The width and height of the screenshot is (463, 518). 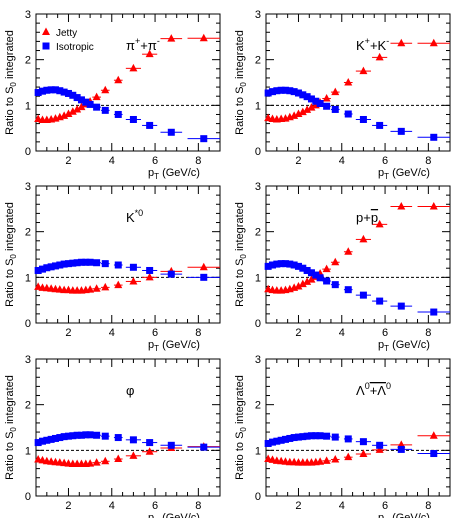 What do you see at coordinates (367, 386) in the screenshot?
I see `particle-label-sup: 0` at bounding box center [367, 386].